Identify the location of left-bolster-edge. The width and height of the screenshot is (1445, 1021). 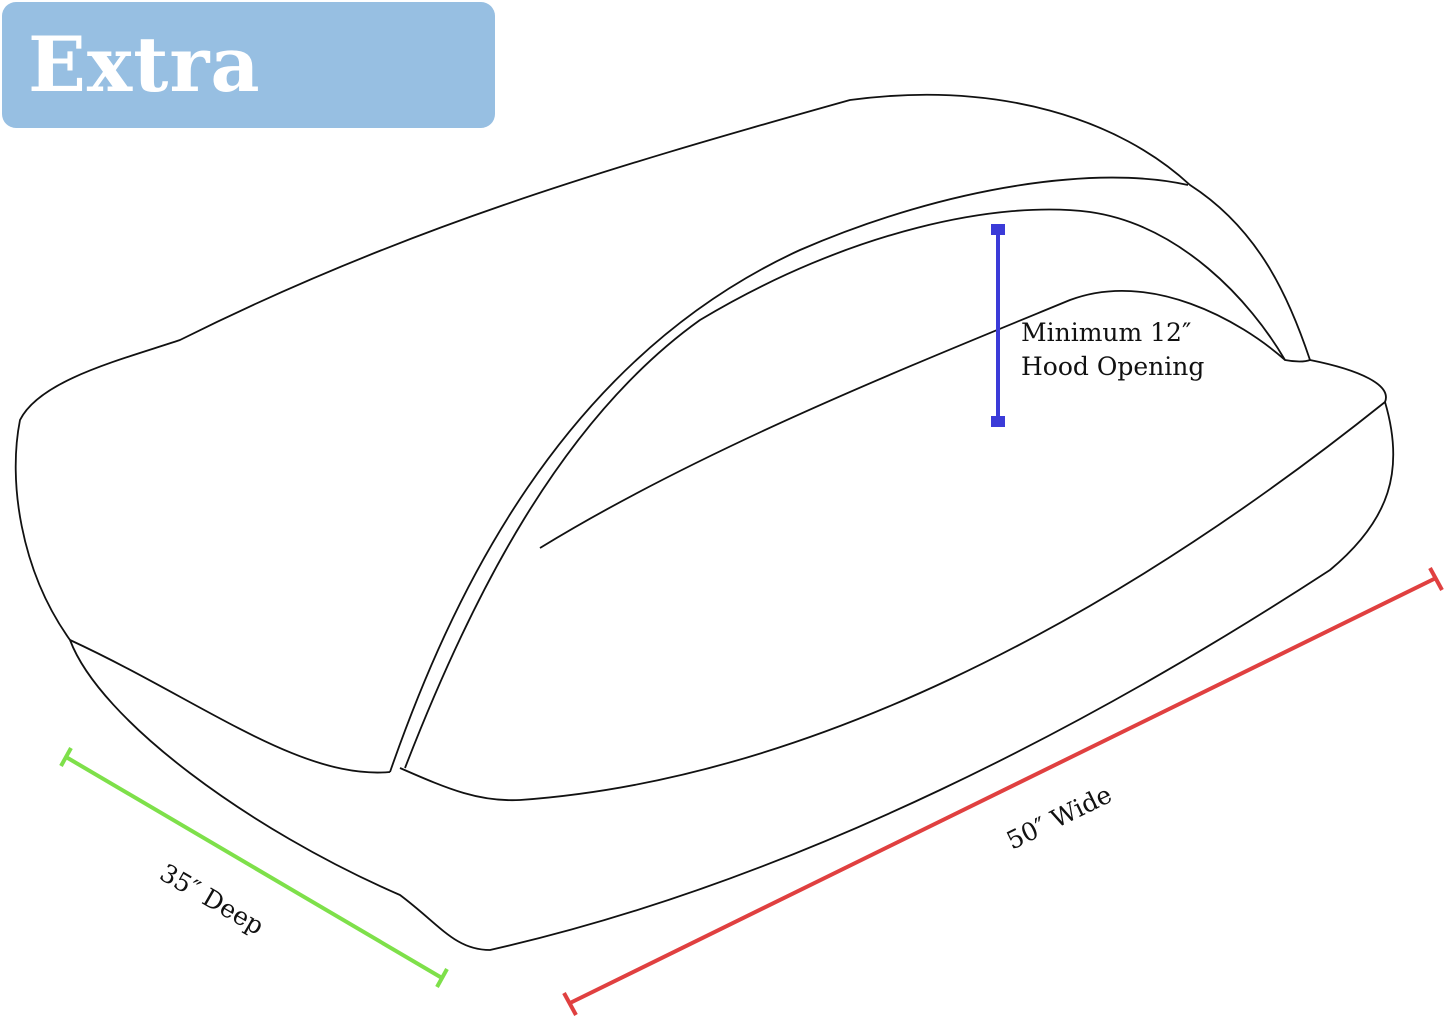
(230, 706).